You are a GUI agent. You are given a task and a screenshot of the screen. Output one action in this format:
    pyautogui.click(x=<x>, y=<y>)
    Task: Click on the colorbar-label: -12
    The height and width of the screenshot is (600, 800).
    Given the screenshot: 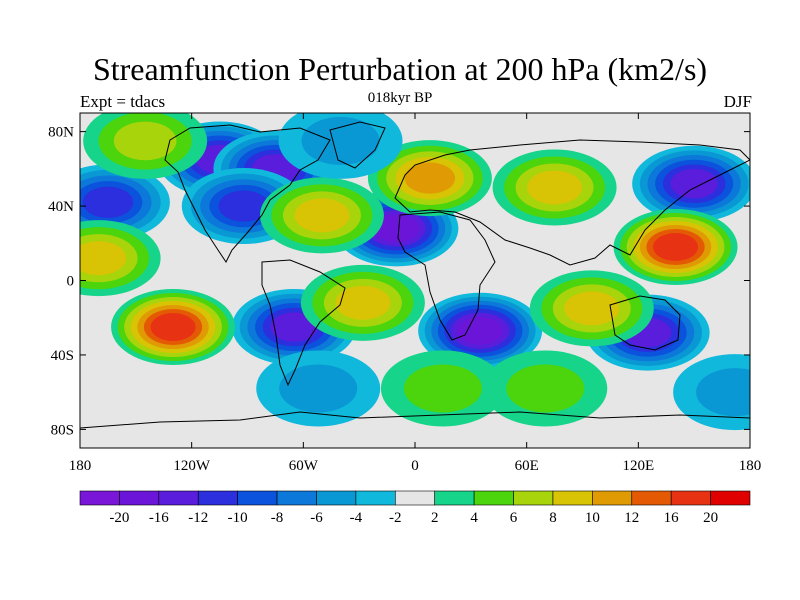 What is the action you would take?
    pyautogui.click(x=198, y=518)
    